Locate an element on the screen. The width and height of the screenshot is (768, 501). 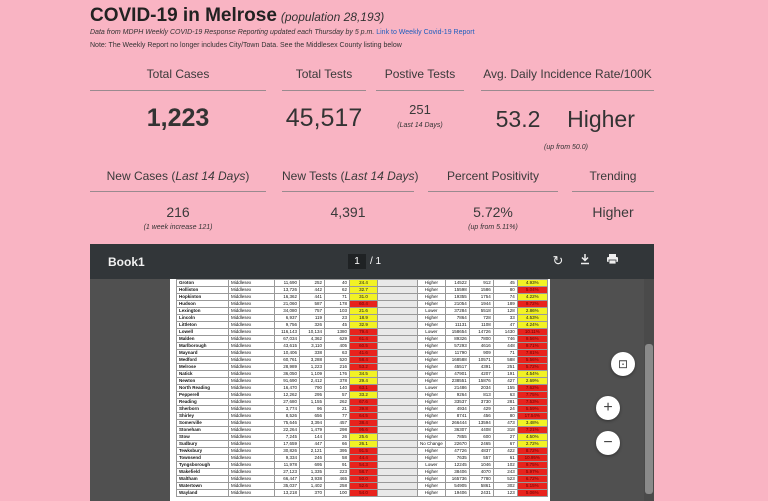
table-cell: 223 is located at coordinates (337, 472).